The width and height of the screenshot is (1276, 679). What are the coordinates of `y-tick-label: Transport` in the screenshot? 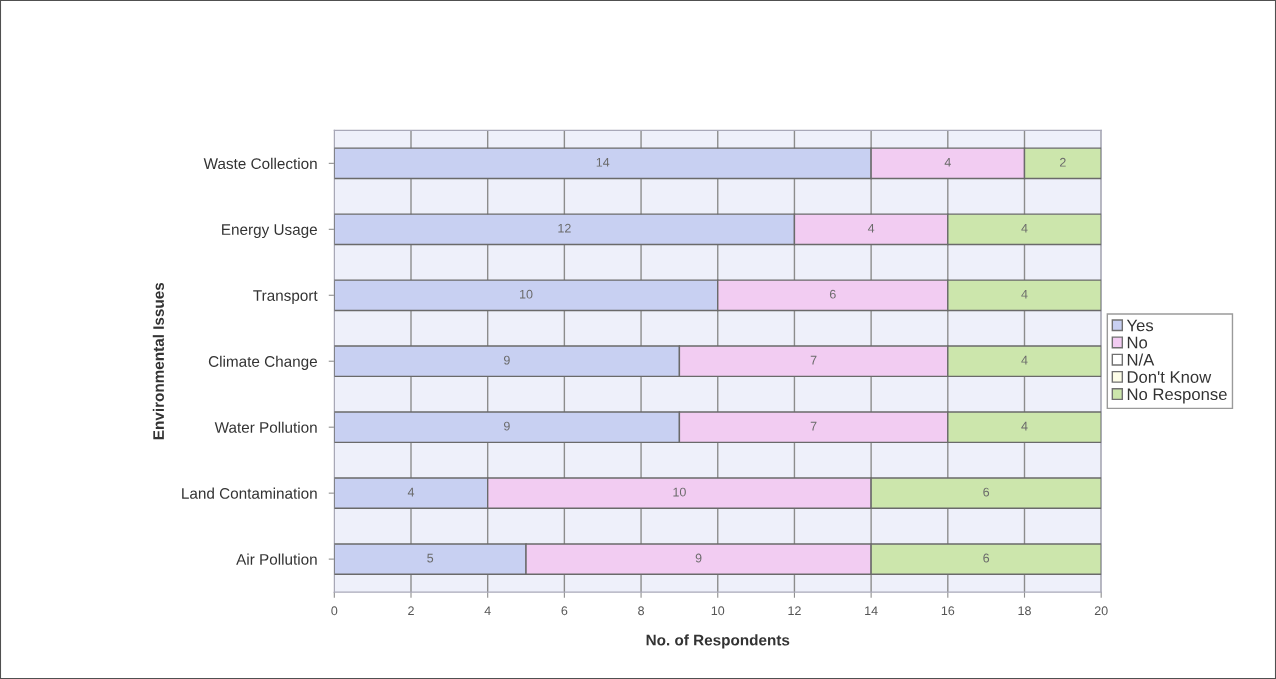 It's located at (285, 297).